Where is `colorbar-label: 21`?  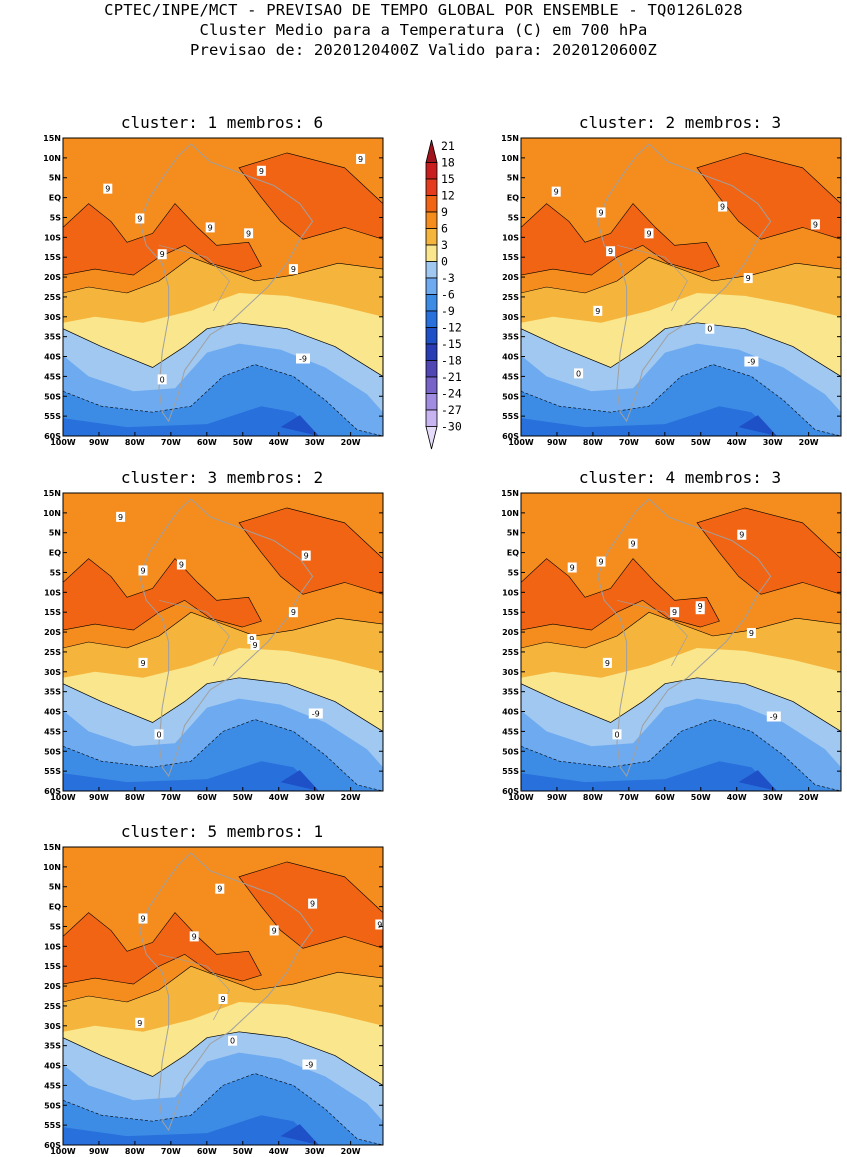
colorbar-label: 21 is located at coordinates (448, 146).